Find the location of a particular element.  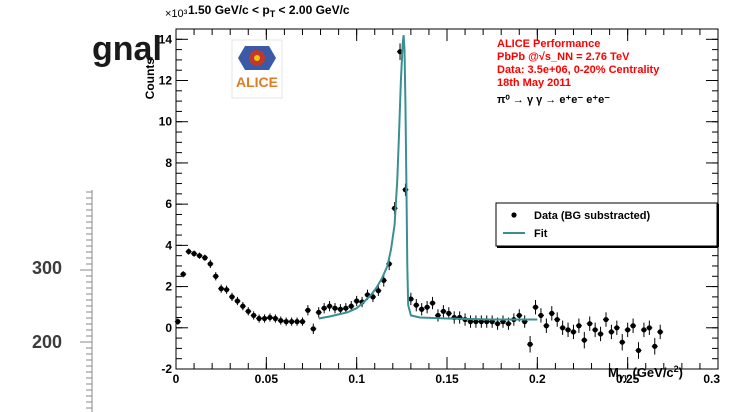

x-axis-label: Mγγ (GeV/c2) is located at coordinates (645, 373).